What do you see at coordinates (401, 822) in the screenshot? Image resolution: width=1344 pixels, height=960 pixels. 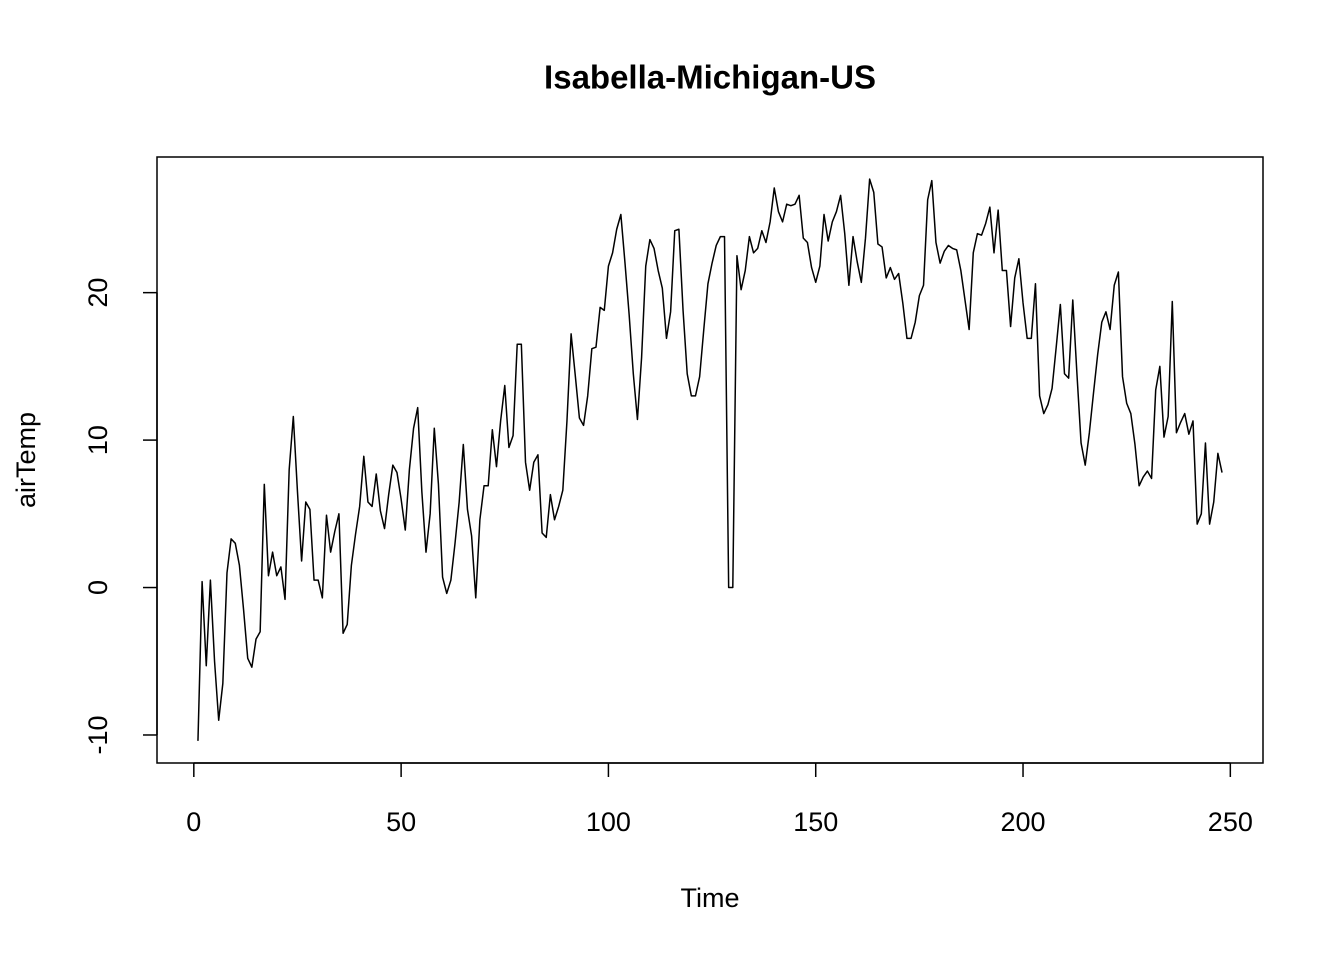 I see `x-tick-label: 50` at bounding box center [401, 822].